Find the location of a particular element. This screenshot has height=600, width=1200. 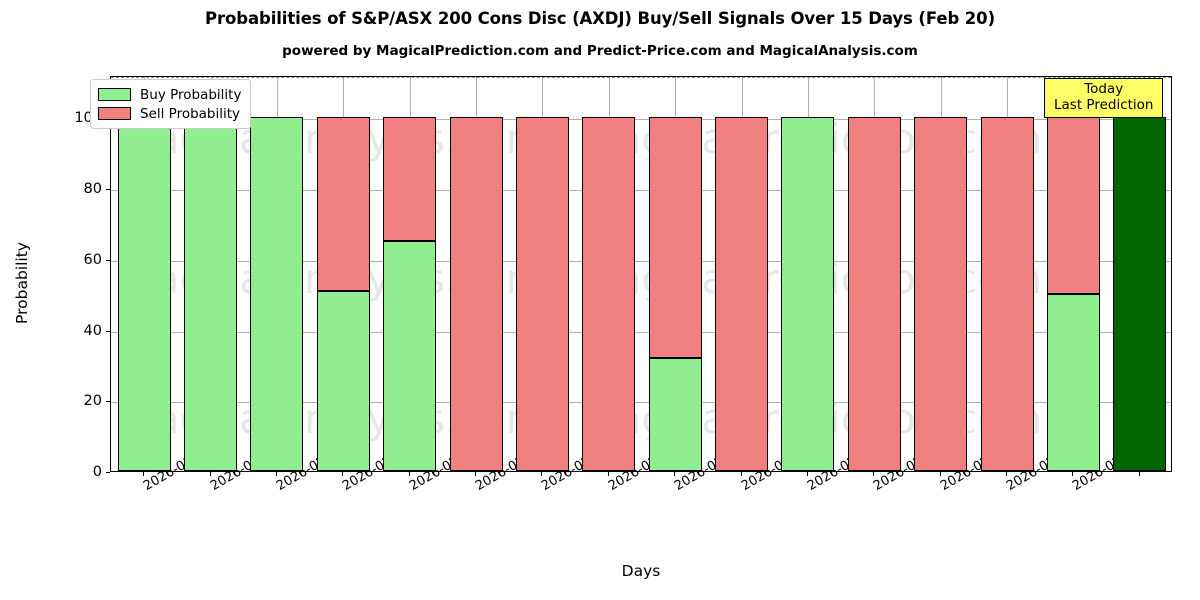

x-tick-label: 2026-02-18 is located at coordinates (1106, 468).